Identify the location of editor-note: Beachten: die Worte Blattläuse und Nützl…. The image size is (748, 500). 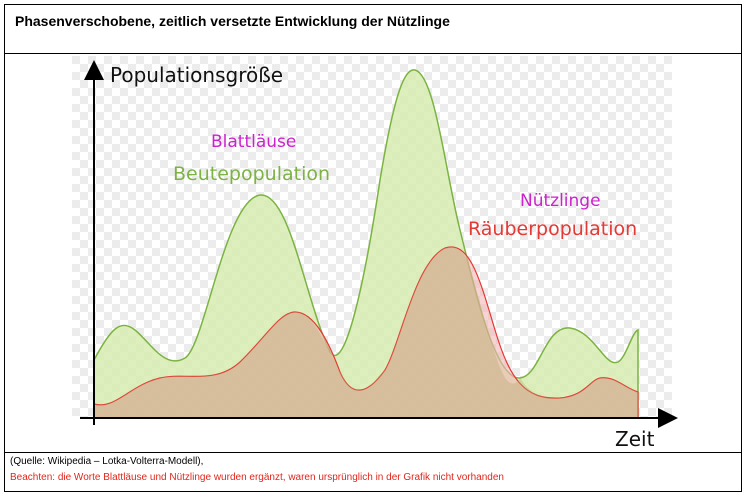
(257, 477).